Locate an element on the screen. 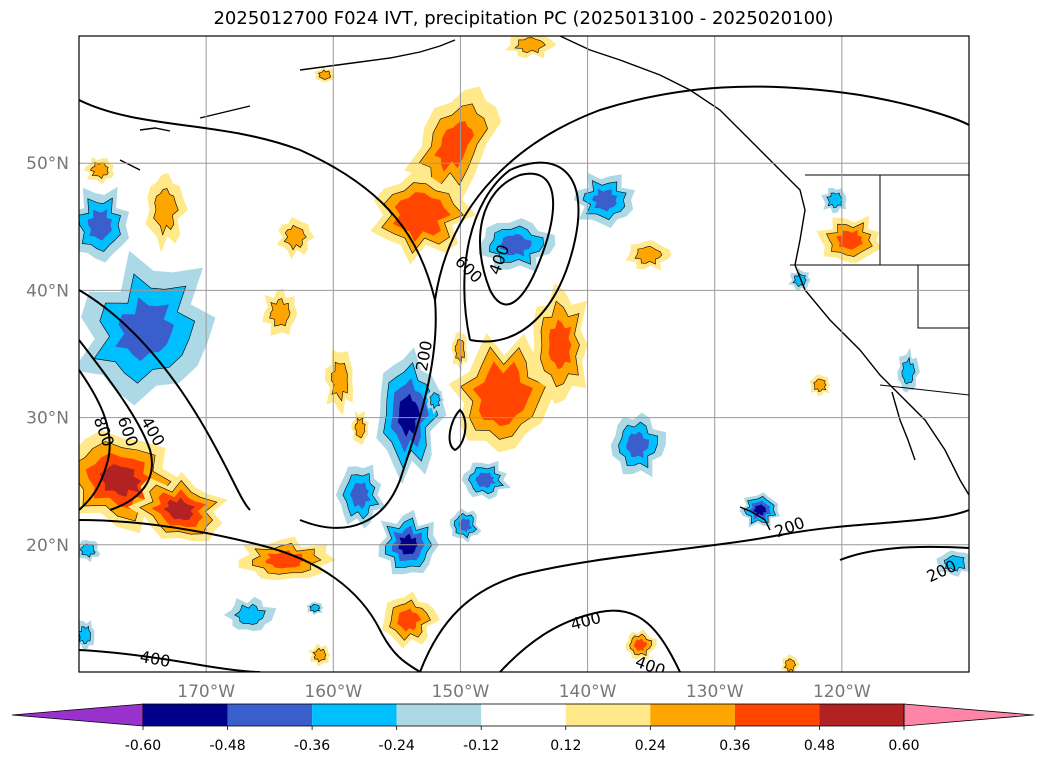  y-tick-label: 40°N is located at coordinates (47, 291).